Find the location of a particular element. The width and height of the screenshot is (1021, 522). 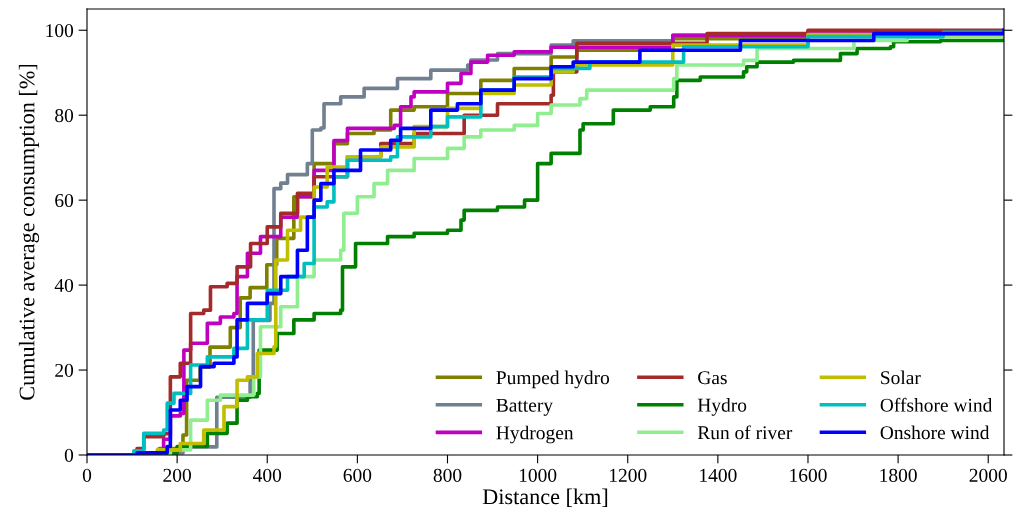

x-tick-label: 1400 is located at coordinates (718, 475).